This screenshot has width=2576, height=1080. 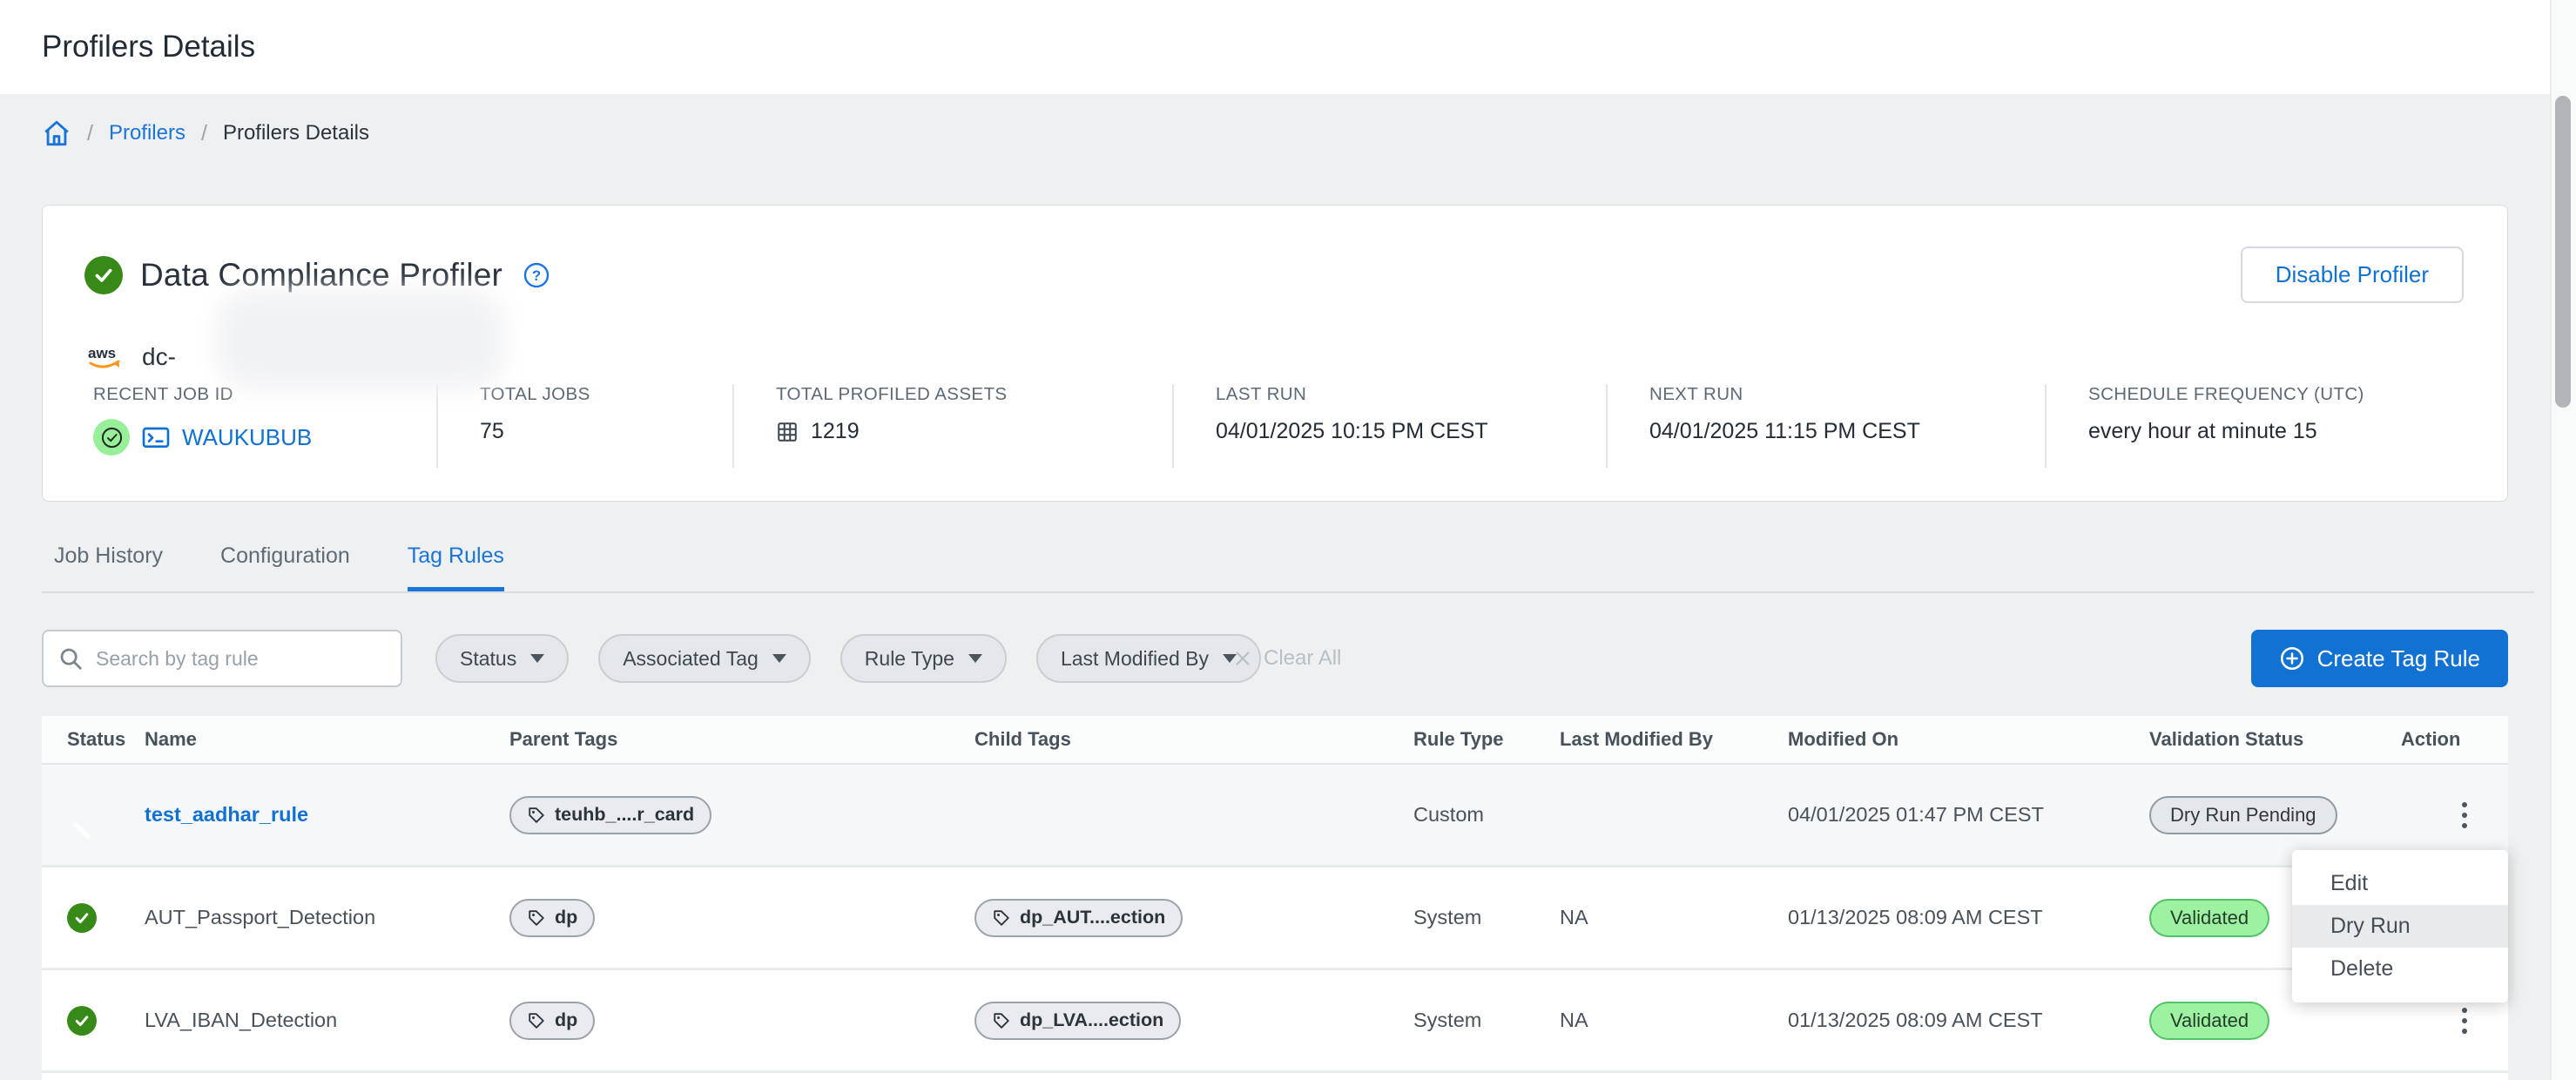 I want to click on next-run-value: 04/01/2025 11:15 PM CEST, so click(x=1785, y=431).